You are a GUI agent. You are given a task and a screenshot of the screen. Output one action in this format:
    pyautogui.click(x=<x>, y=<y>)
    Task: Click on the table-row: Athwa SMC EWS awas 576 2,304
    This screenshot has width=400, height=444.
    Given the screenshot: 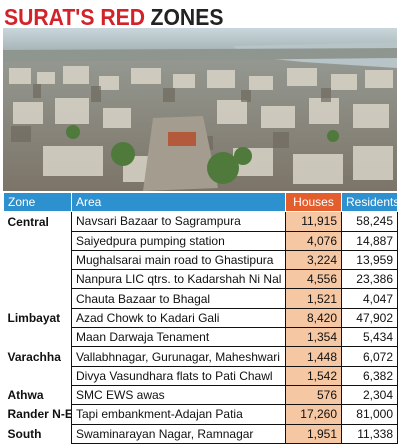 What is the action you would take?
    pyautogui.click(x=200, y=395)
    